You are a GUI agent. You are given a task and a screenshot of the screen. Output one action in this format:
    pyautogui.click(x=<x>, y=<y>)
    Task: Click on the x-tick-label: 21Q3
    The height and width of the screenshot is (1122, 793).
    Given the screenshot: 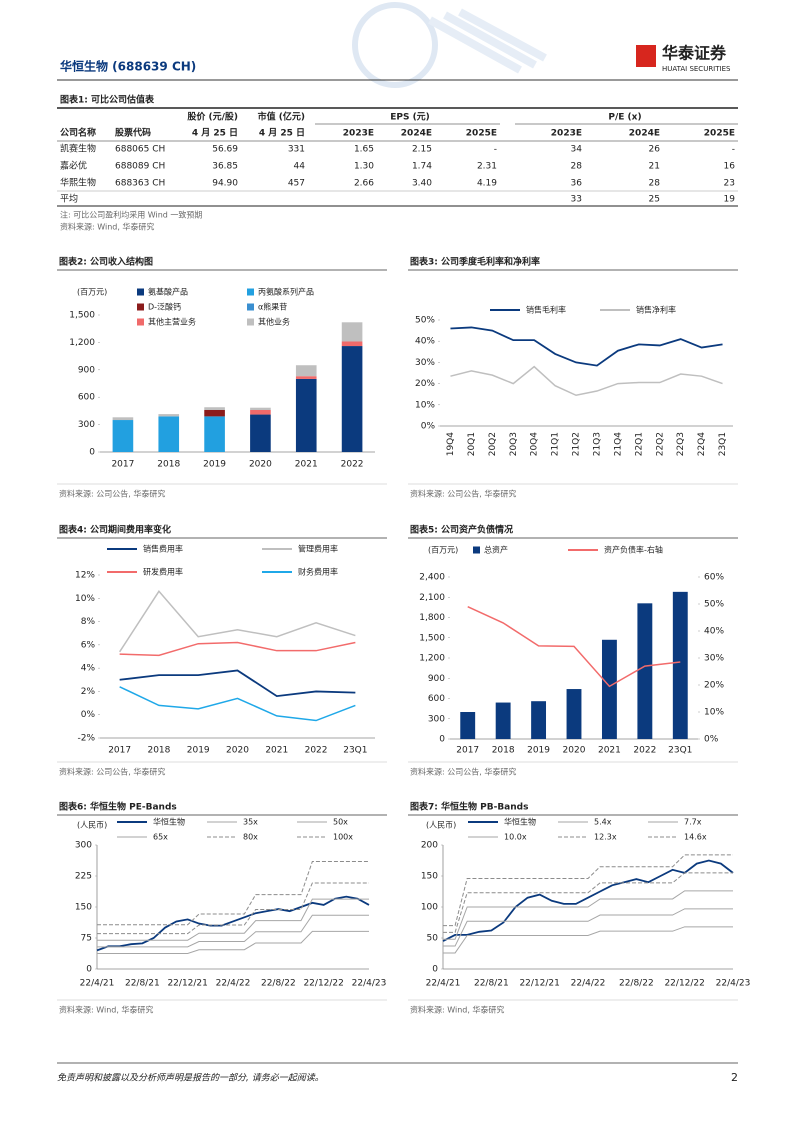 What is the action you would take?
    pyautogui.click(x=597, y=444)
    